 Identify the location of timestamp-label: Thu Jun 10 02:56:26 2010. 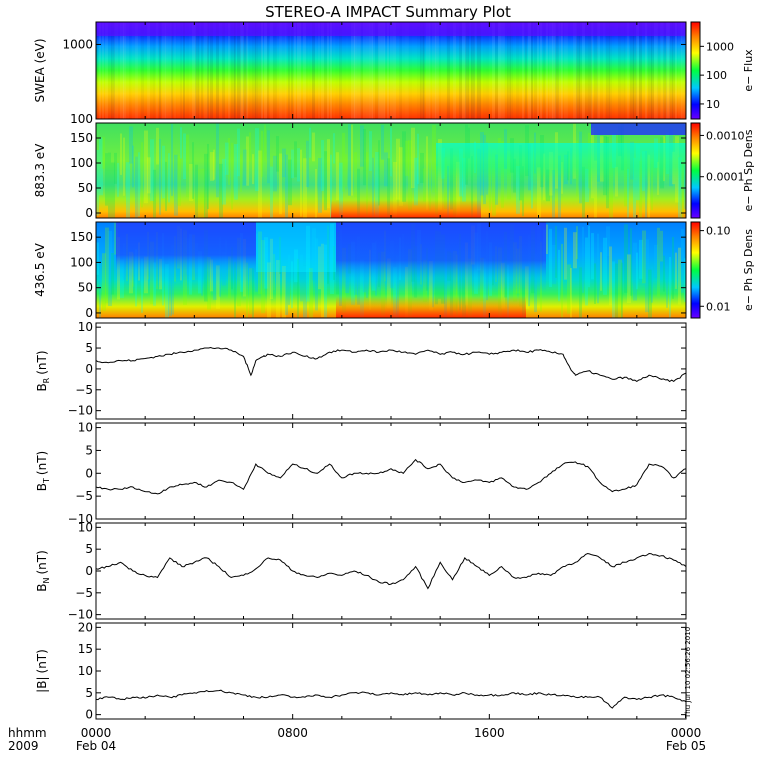
(688, 673).